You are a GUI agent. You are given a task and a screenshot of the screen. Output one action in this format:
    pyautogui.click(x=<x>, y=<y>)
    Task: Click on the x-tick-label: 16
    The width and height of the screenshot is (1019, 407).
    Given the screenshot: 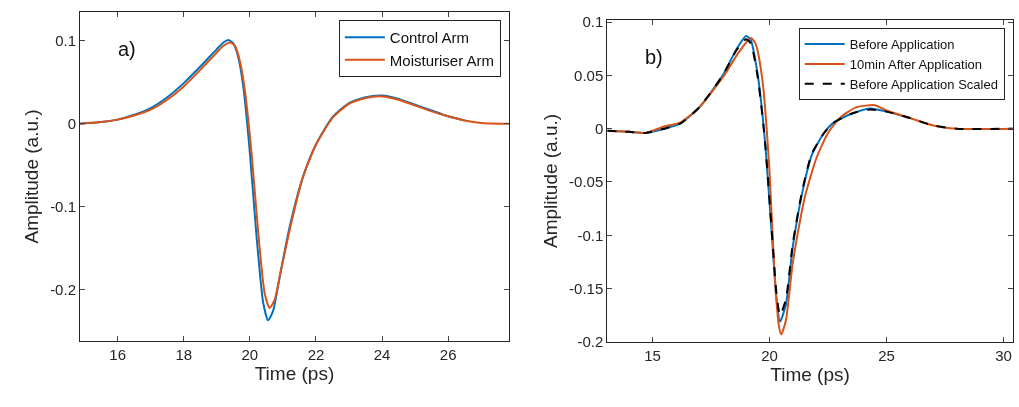 What is the action you would take?
    pyautogui.click(x=118, y=355)
    